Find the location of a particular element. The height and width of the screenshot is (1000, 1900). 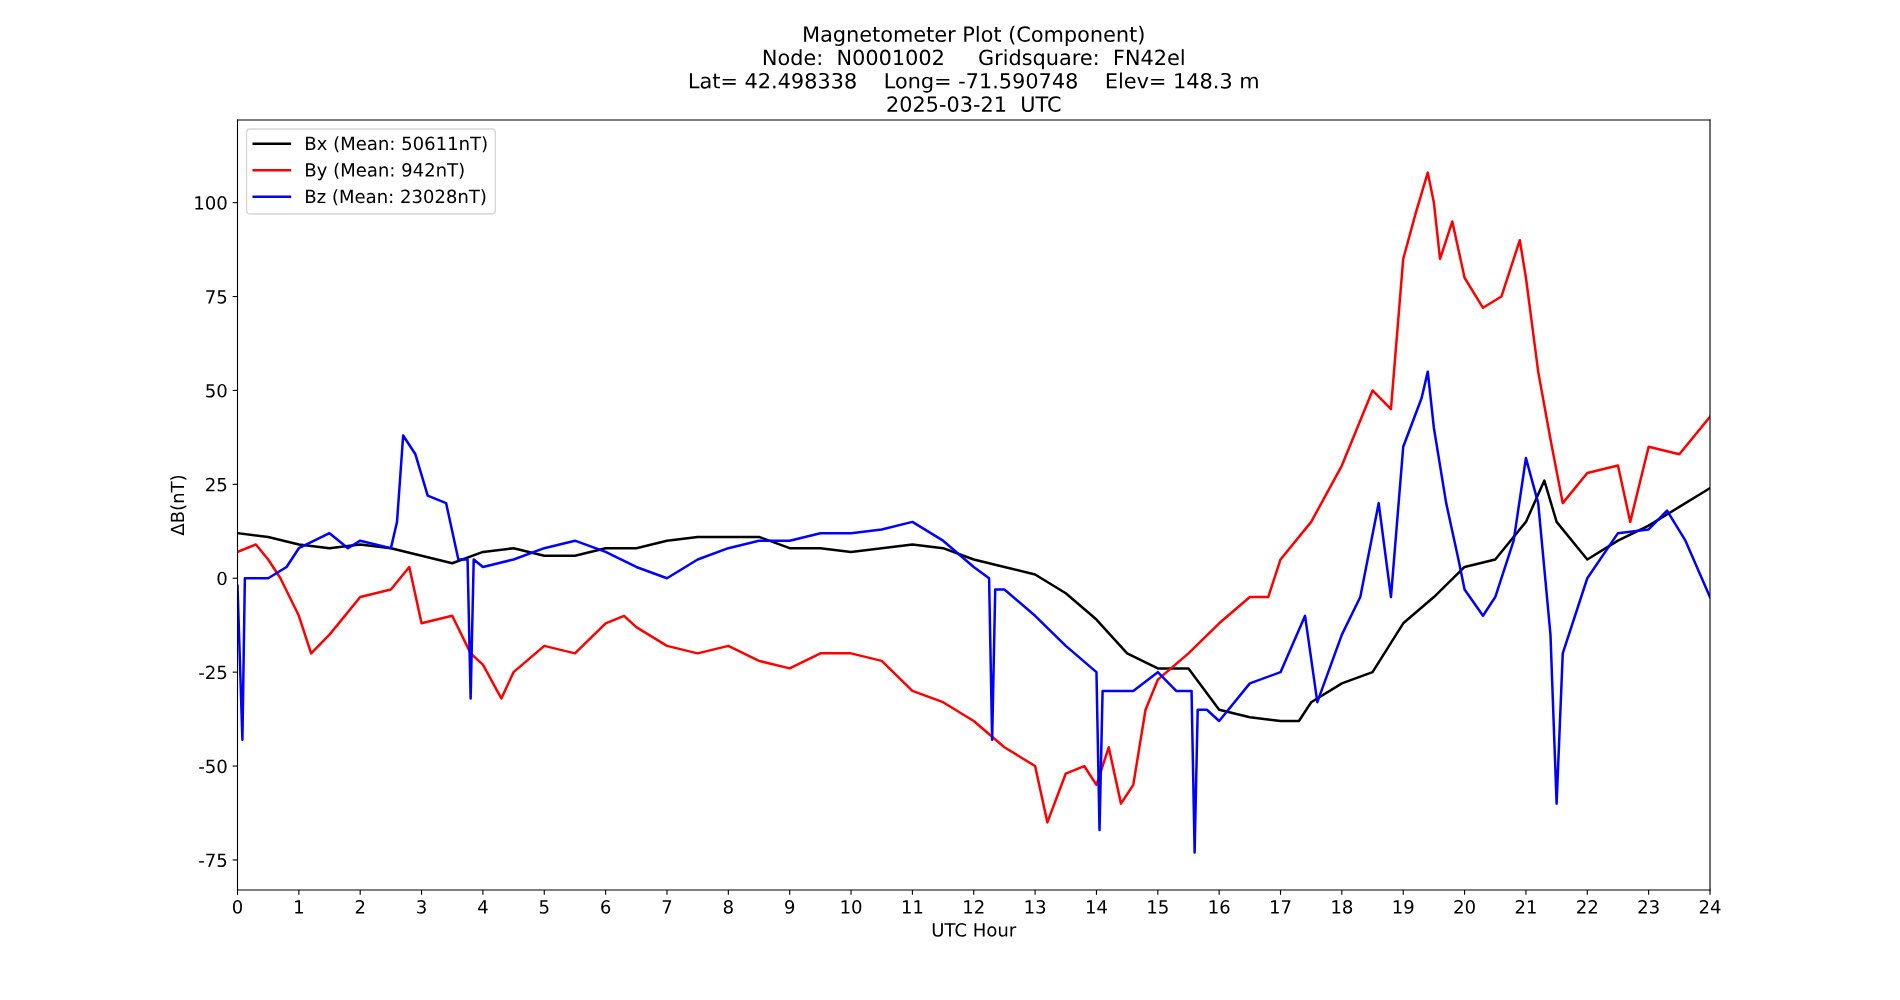

legend-label: Bx (Mean: 50611nT) is located at coordinates (396, 144).